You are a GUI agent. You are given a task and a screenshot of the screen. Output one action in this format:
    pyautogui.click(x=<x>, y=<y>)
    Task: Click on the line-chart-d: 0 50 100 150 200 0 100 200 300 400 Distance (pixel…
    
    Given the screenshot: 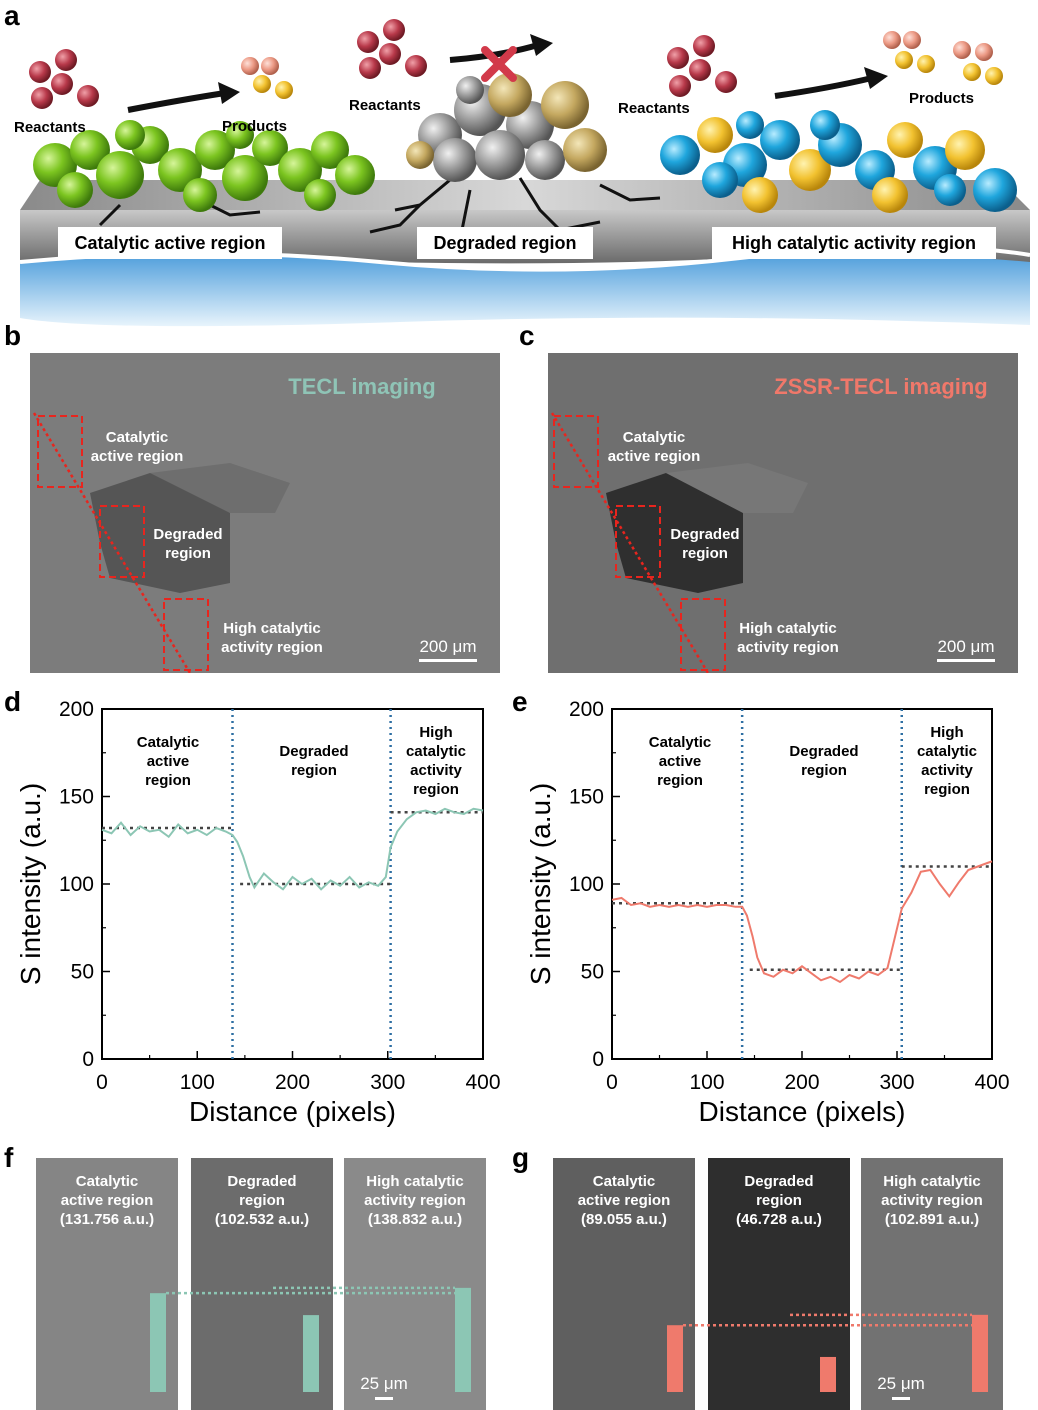 What is the action you would take?
    pyautogui.click(x=258, y=912)
    